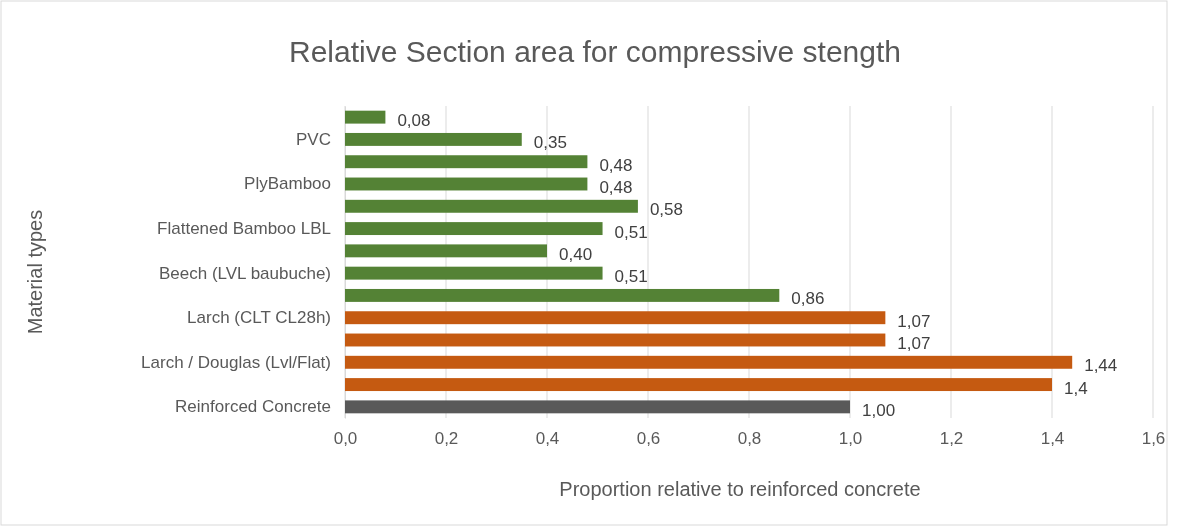 The image size is (1178, 531). Describe the element at coordinates (666, 210) in the screenshot. I see `data-label: 0,58` at that location.